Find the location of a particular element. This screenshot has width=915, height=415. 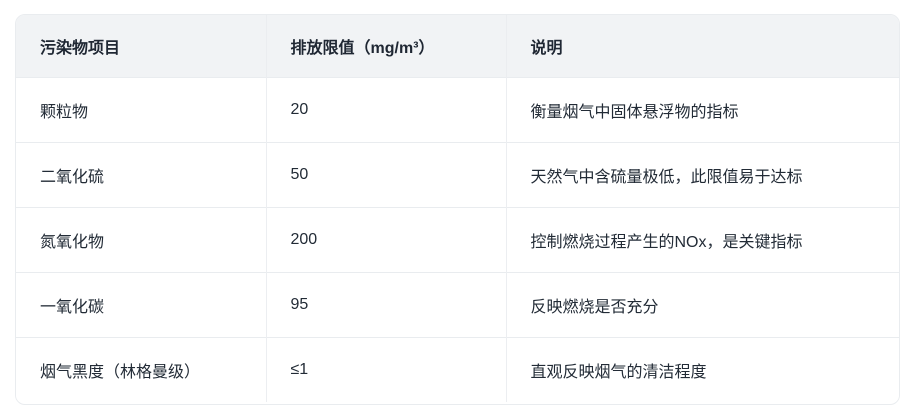

table-header-row: 污染物项目 排放限值（mg/m³） 说明 is located at coordinates (457, 46).